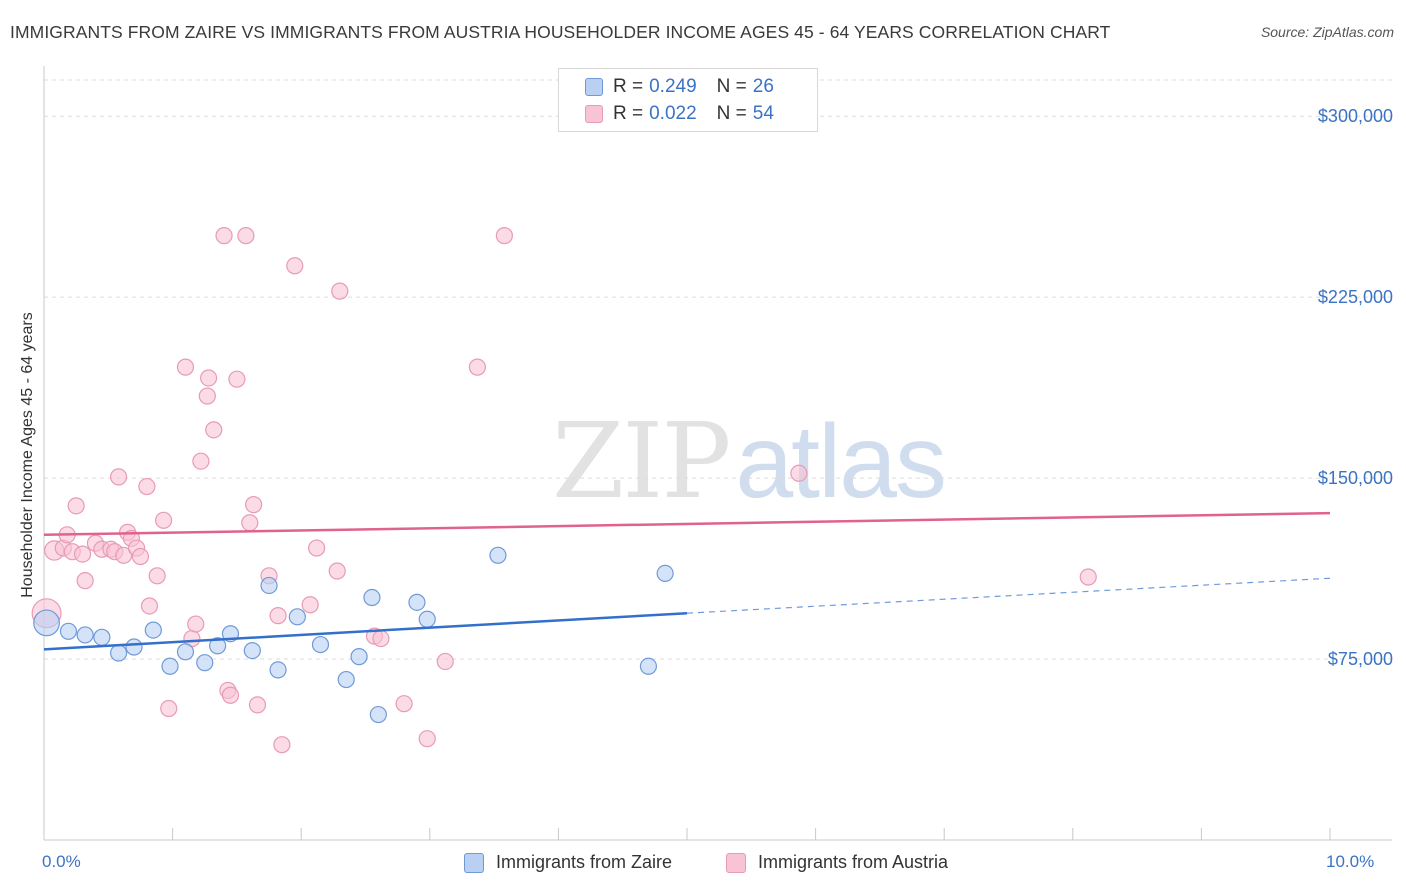 This screenshot has height=892, width=1406. I want to click on zaire-trendline-extension, so click(1008, 595).